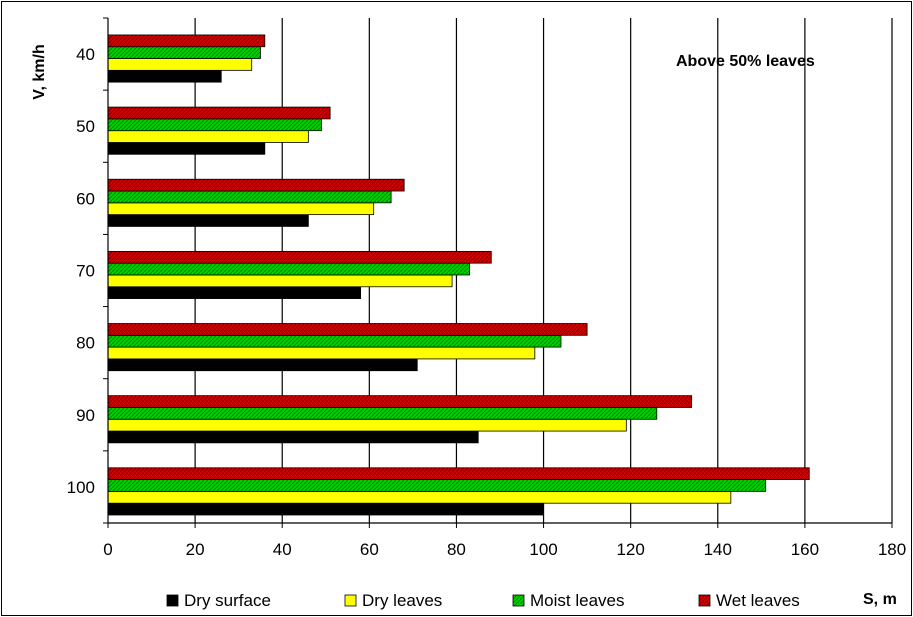 The height and width of the screenshot is (617, 913). What do you see at coordinates (107, 549) in the screenshot?
I see `x-tick-label: 0` at bounding box center [107, 549].